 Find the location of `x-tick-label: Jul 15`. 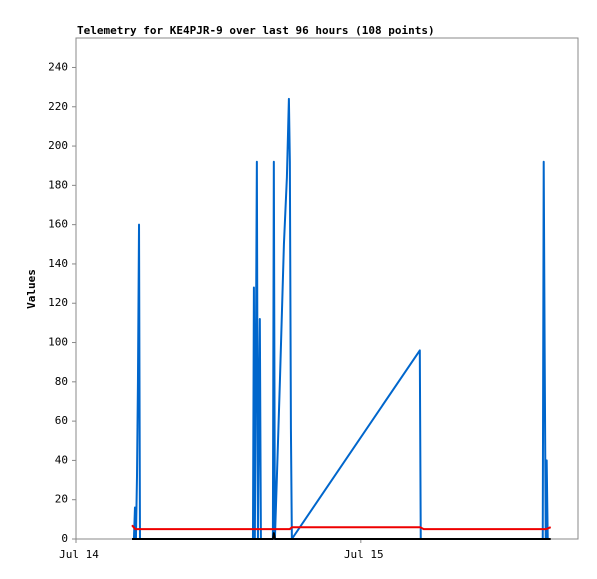

x-tick-label: Jul 15 is located at coordinates (364, 554).